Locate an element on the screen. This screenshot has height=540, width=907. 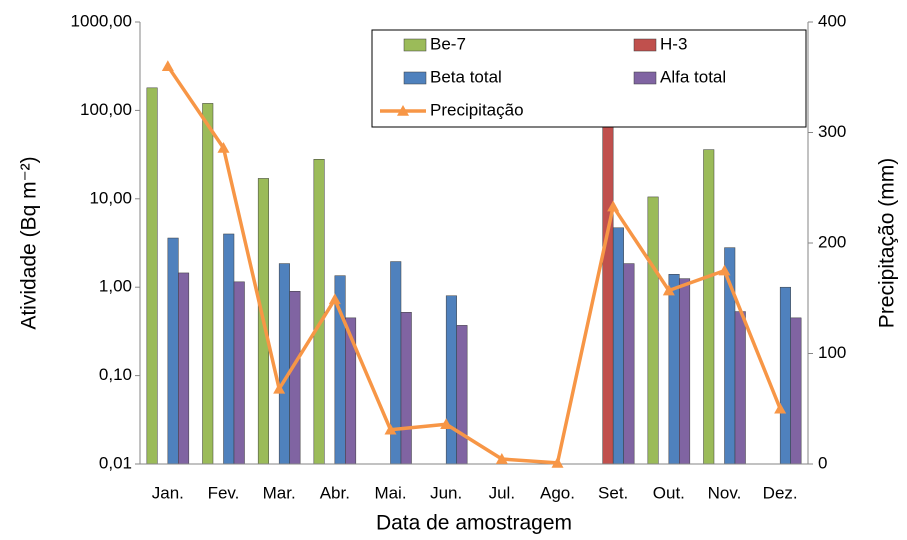
legend-label: Be-7 is located at coordinates (448, 43).